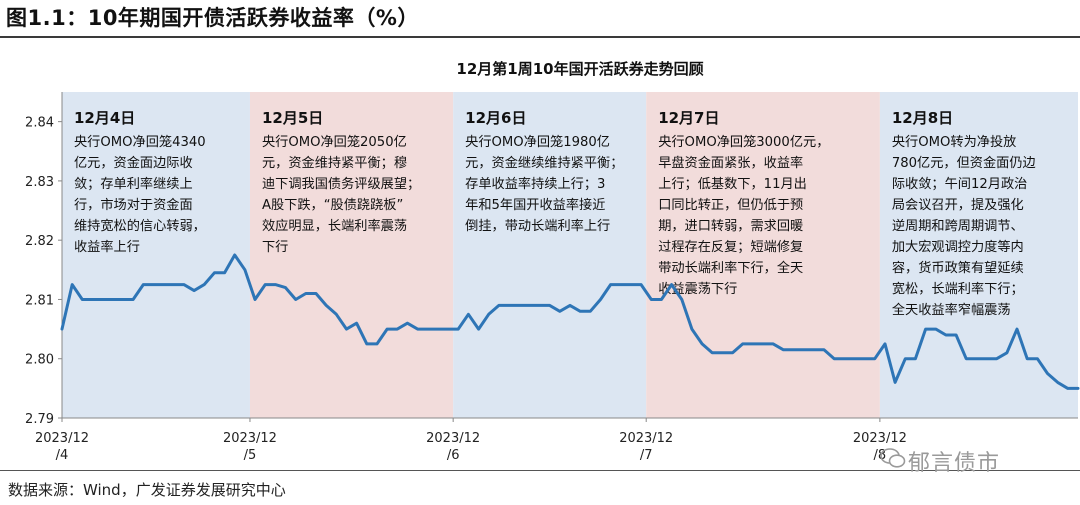 This screenshot has height=505, width=1080. I want to click on annotation-line: 迪下调我国债务评级展望；, so click(341, 184).